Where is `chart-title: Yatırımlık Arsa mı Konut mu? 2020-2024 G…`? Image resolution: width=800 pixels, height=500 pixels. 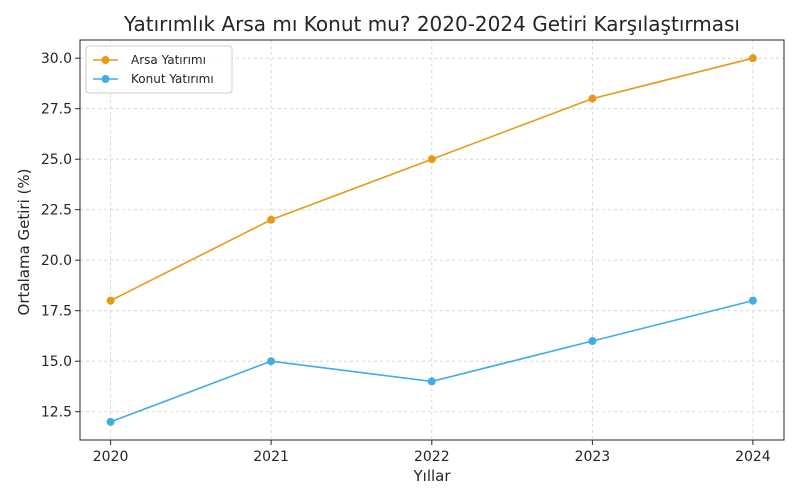 chart-title: Yatırımlık Arsa mı Konut mu? 2020-2024 G… is located at coordinates (431, 24).